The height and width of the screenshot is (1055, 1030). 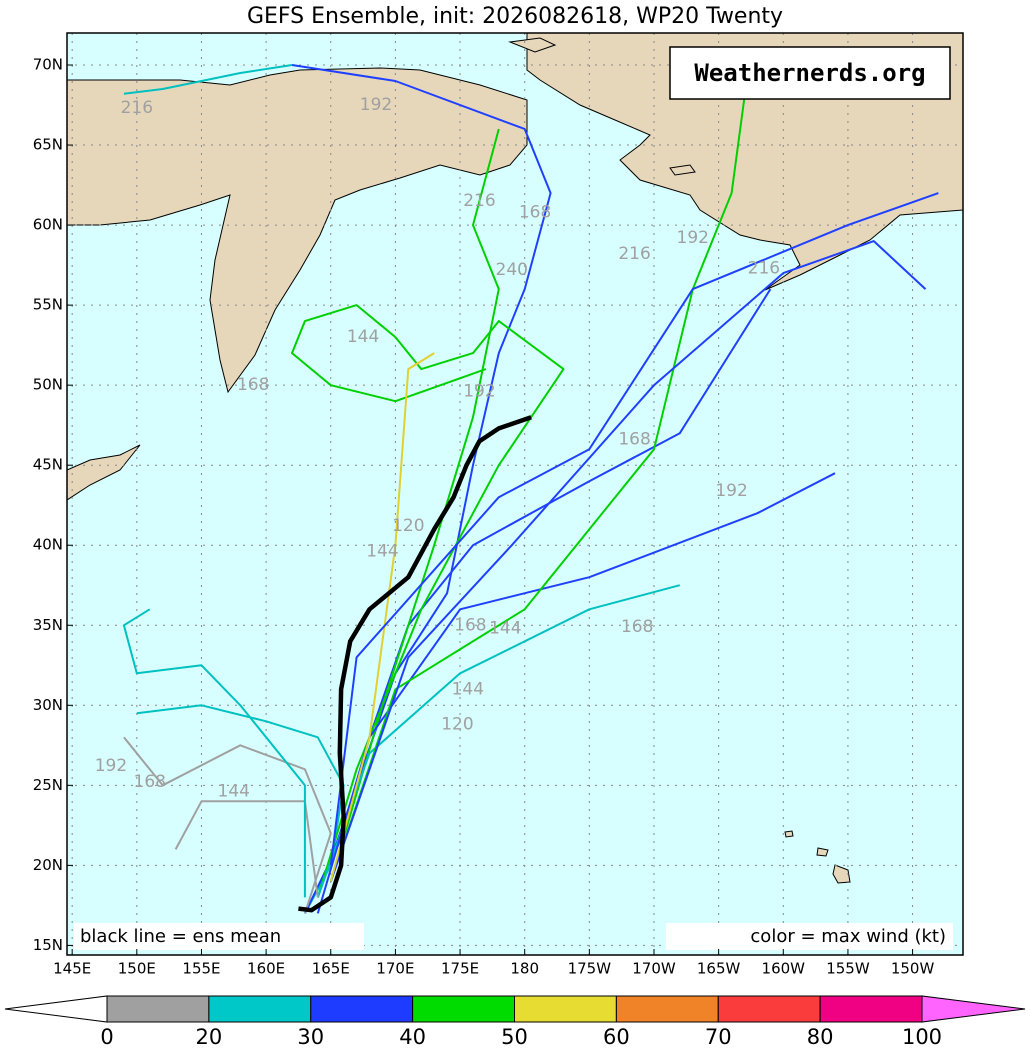 I want to click on note-left: black line = ens mean, so click(x=180, y=936).